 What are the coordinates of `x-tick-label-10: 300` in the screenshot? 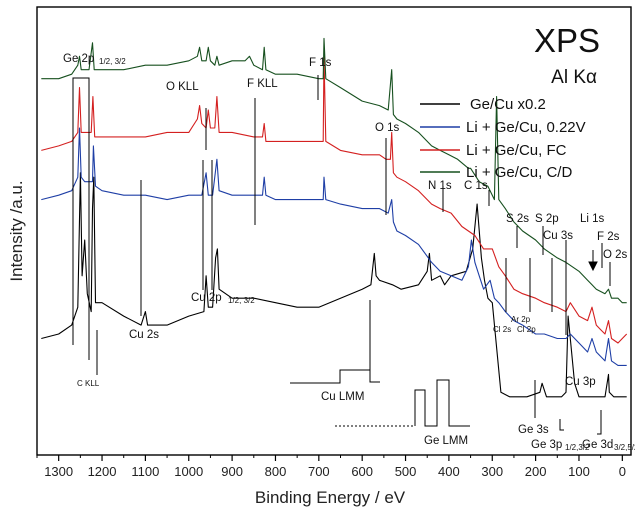 It's located at (492, 471).